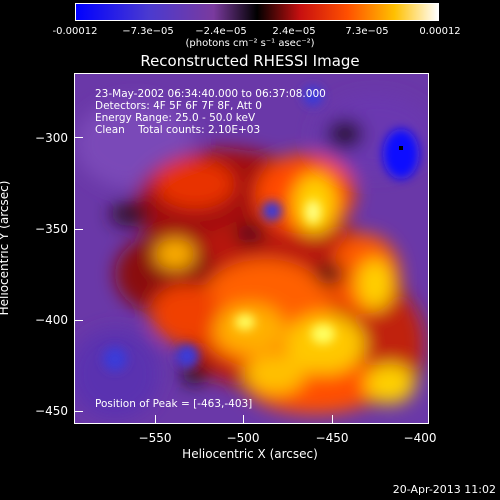 The width and height of the screenshot is (500, 500). I want to click on plot-title: Reconstructed RHESSI Image, so click(250, 61).